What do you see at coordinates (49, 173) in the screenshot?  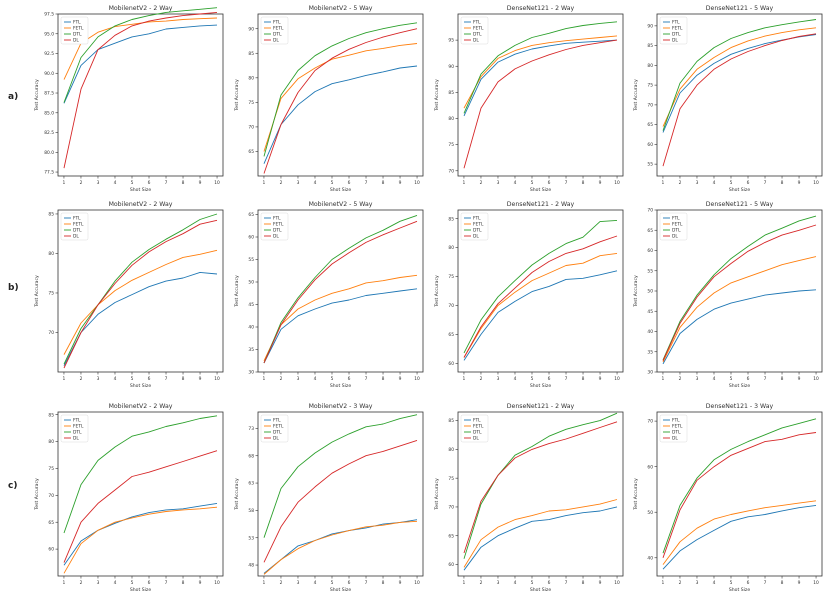 I see `y-tick-label: 77.5` at bounding box center [49, 173].